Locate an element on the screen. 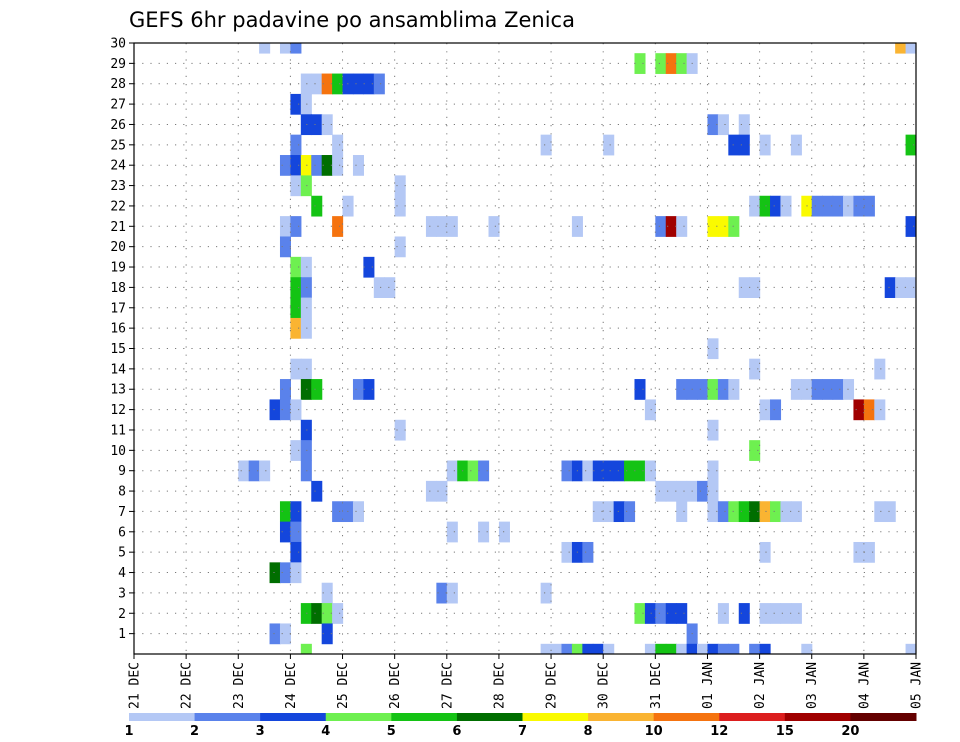 The image size is (960, 742). y-tick-label: 15 is located at coordinates (118, 349).